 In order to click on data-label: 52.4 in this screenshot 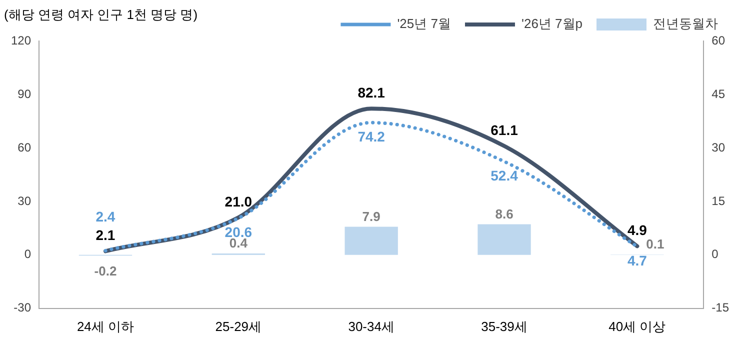, I will do `click(504, 175)`.